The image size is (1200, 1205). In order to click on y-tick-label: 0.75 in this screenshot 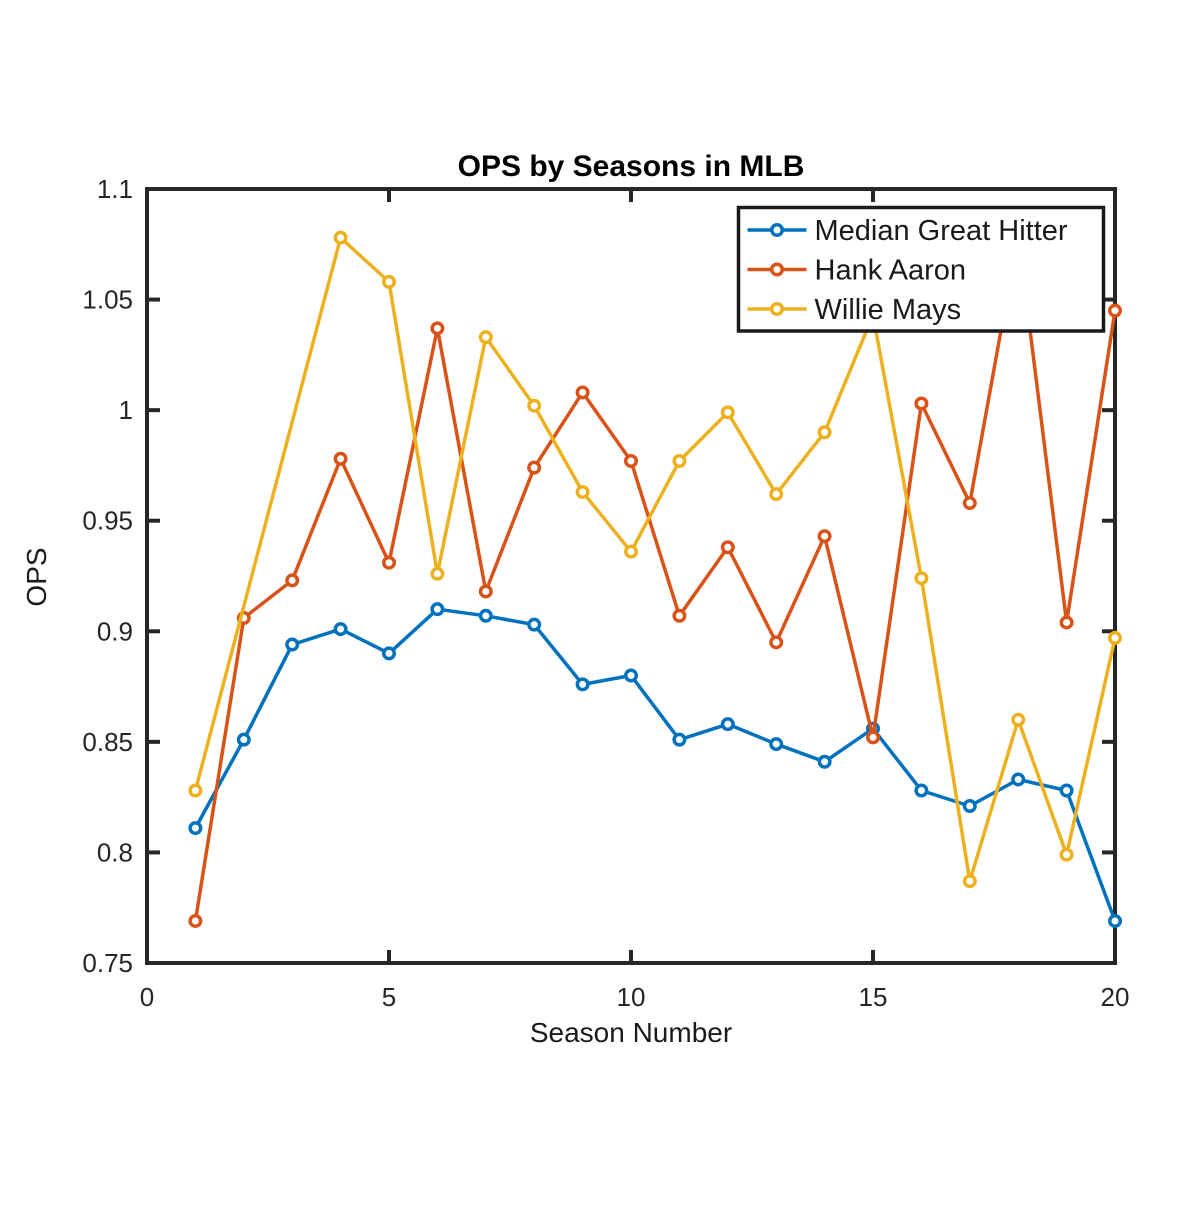, I will do `click(107, 963)`.